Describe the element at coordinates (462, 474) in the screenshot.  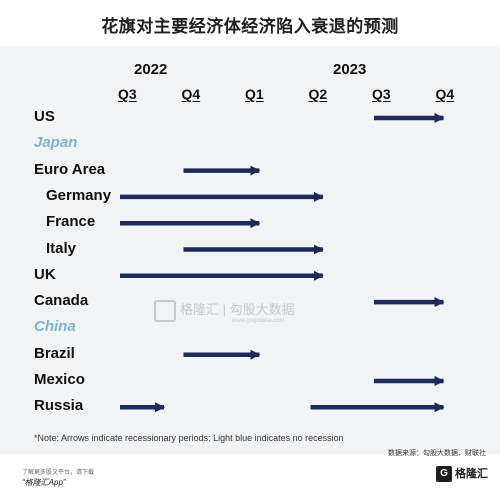
I see `brand-logo: G 格隆汇` at that location.